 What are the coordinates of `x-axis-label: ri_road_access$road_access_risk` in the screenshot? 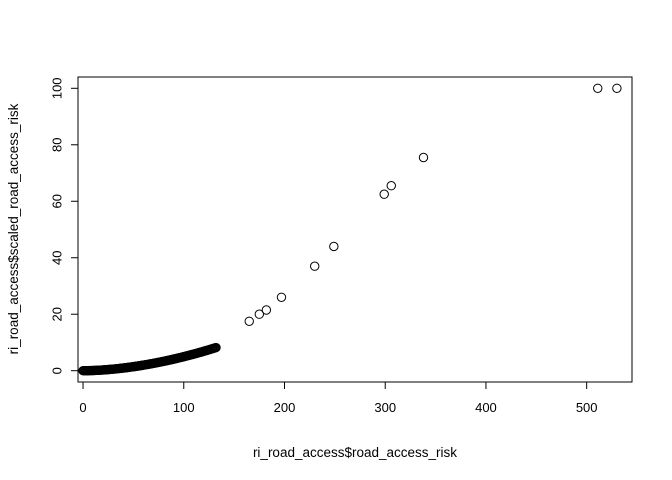 It's located at (355, 452).